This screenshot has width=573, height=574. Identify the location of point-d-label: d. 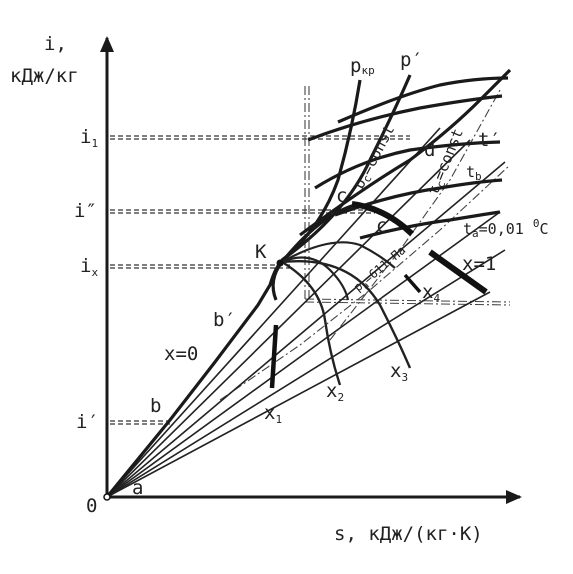
(429, 150).